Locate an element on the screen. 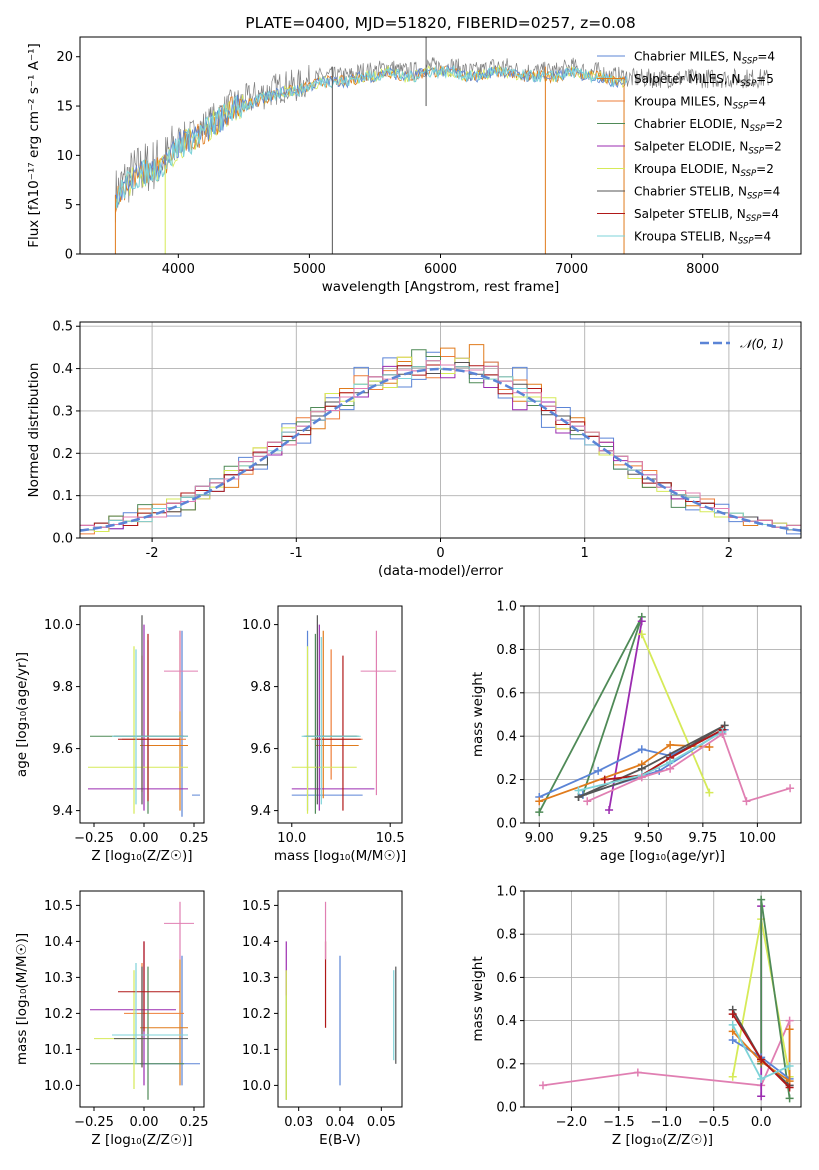 The width and height of the screenshot is (819, 1170). age-vs-mass-axes: 10.0 10.5 9.4 9.6 9.8 10.0 mass [log₁₀(M/M☉)] is located at coordinates (324, 741).